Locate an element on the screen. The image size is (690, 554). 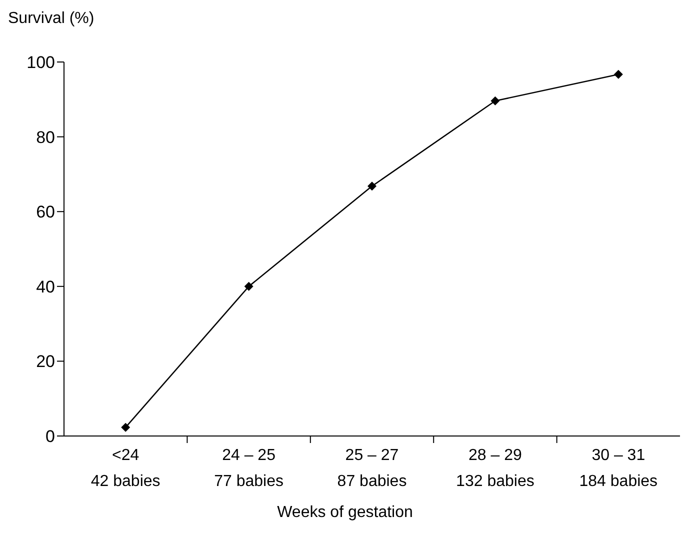
y-tick-label: 60 is located at coordinates (45, 212).